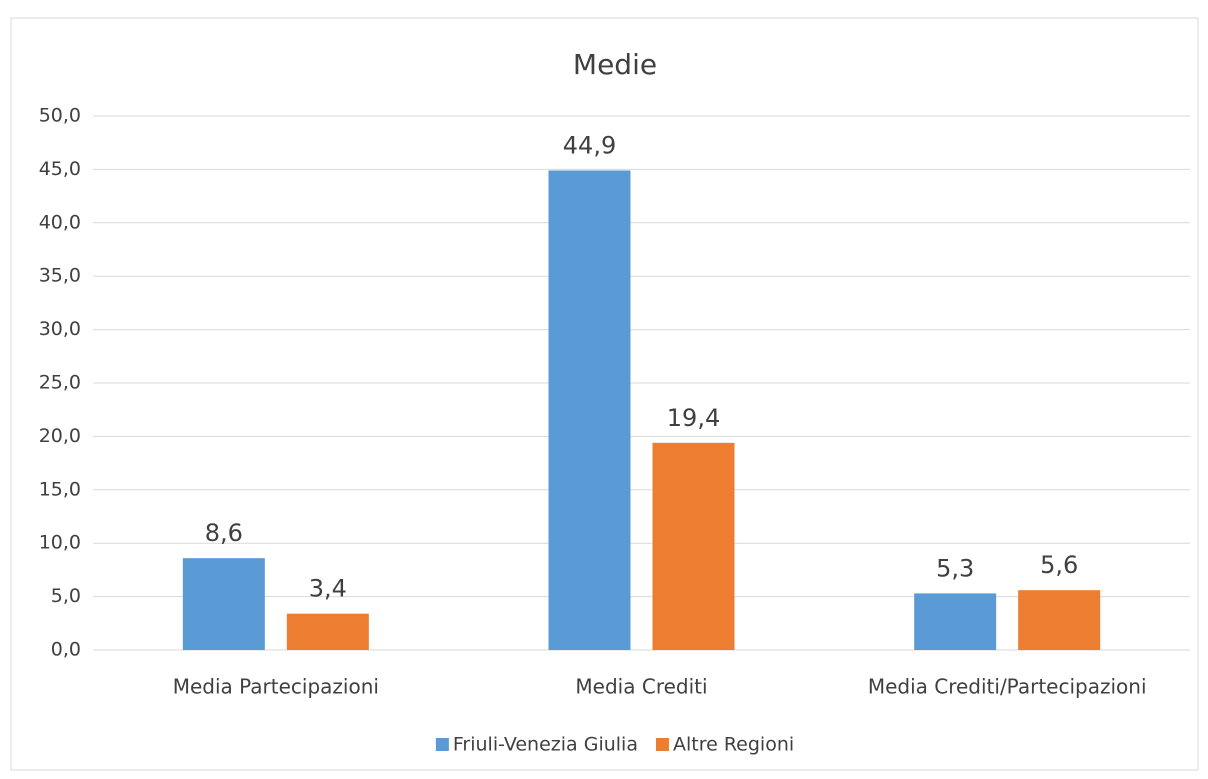 The width and height of the screenshot is (1208, 779). What do you see at coordinates (1007, 687) in the screenshot?
I see `x-tick-label: Media Crediti/Partecipazioni` at bounding box center [1007, 687].